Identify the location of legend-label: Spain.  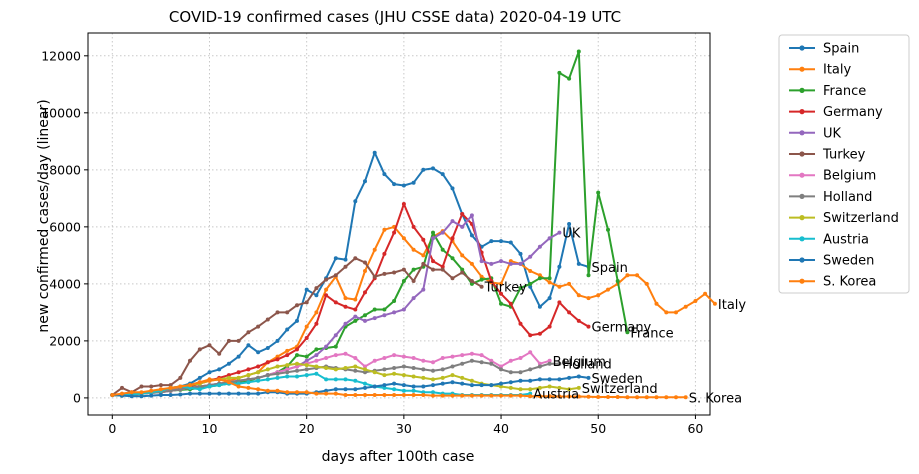
(841, 49).